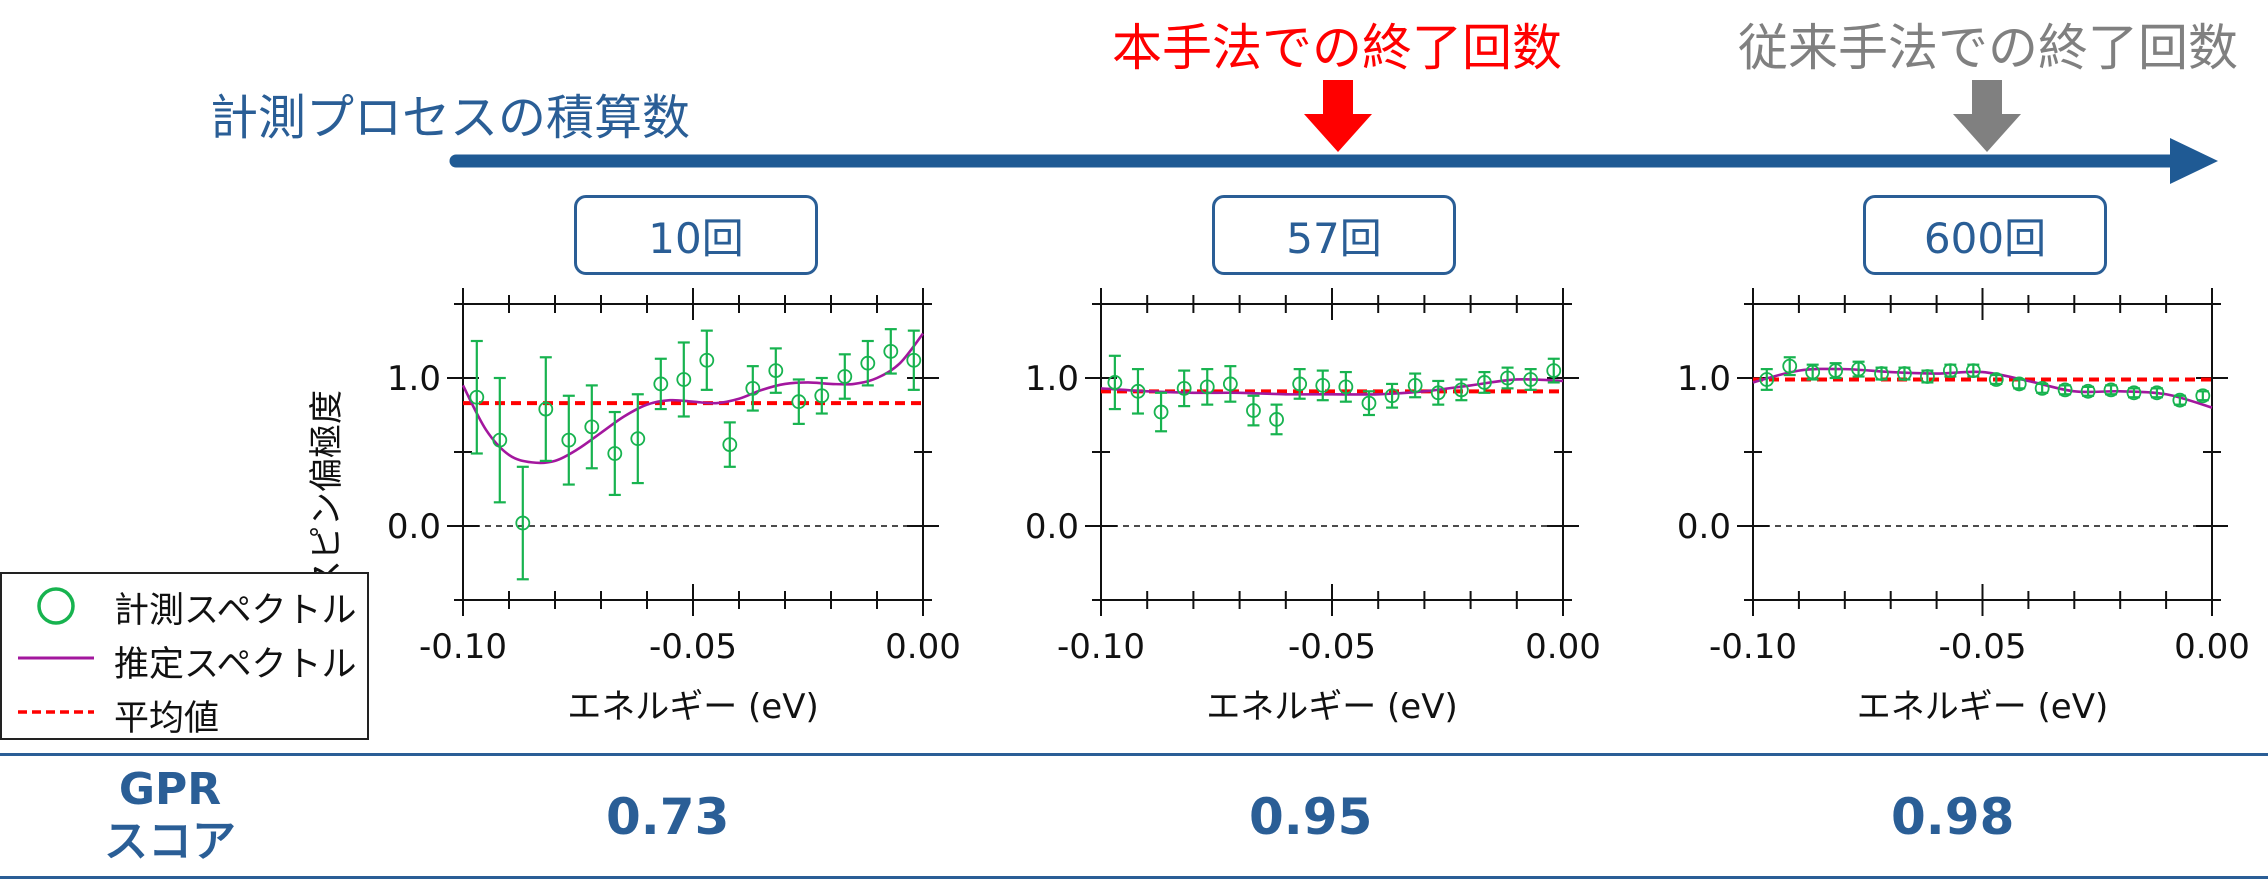 This screenshot has width=2268, height=894. Describe the element at coordinates (1134, 877) in the screenshot. I see `score-table-bottom-rule` at that location.